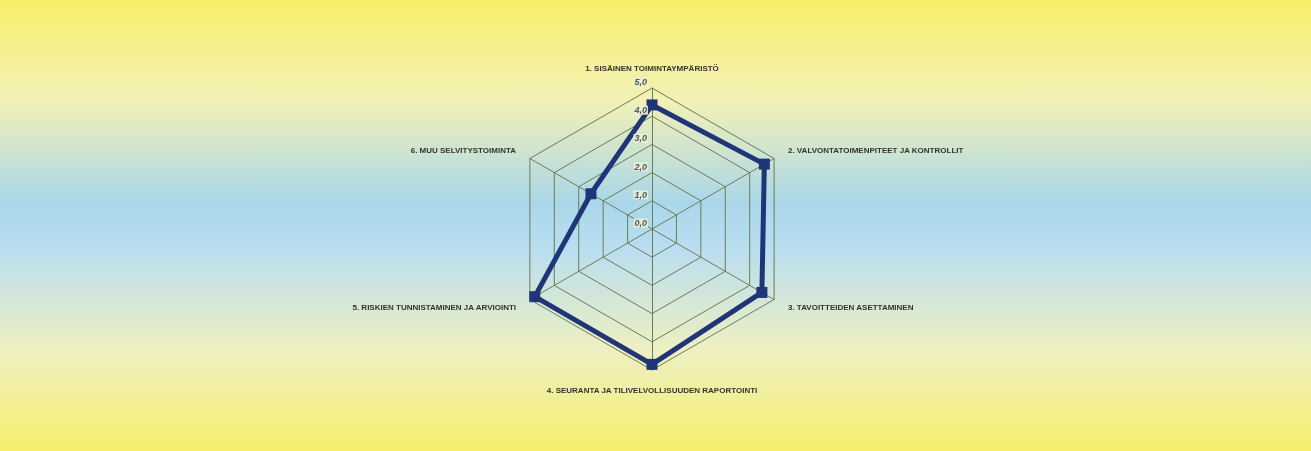 The image size is (1311, 451). I want to click on y-tick-label: 5,0, so click(640, 82).